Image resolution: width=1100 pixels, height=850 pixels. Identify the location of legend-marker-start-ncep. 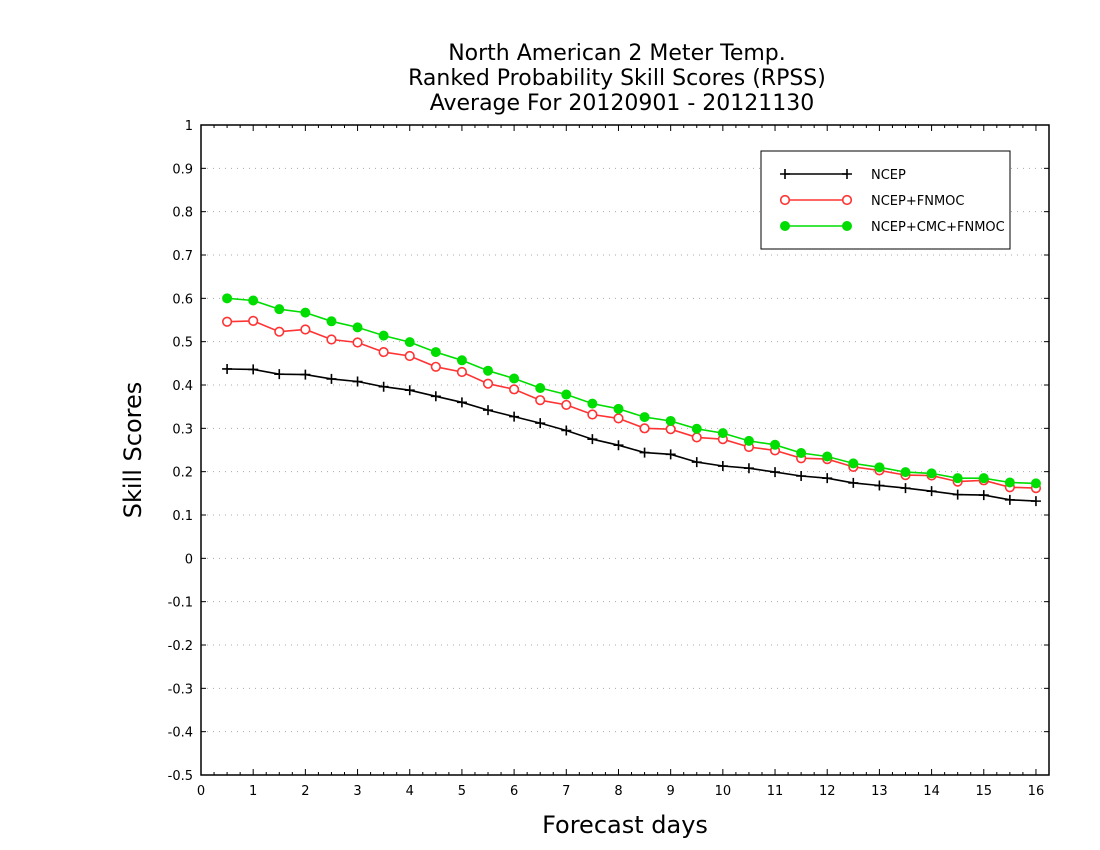
(785, 174).